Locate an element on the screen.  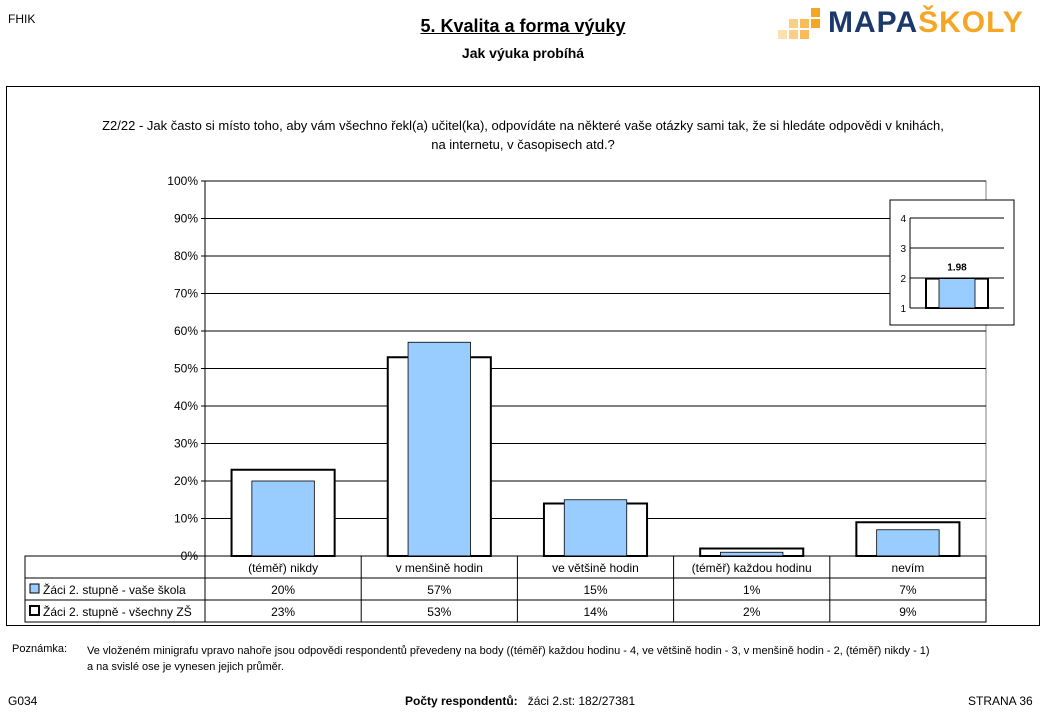
logo-text-mapa: MAPA is located at coordinates (873, 22).